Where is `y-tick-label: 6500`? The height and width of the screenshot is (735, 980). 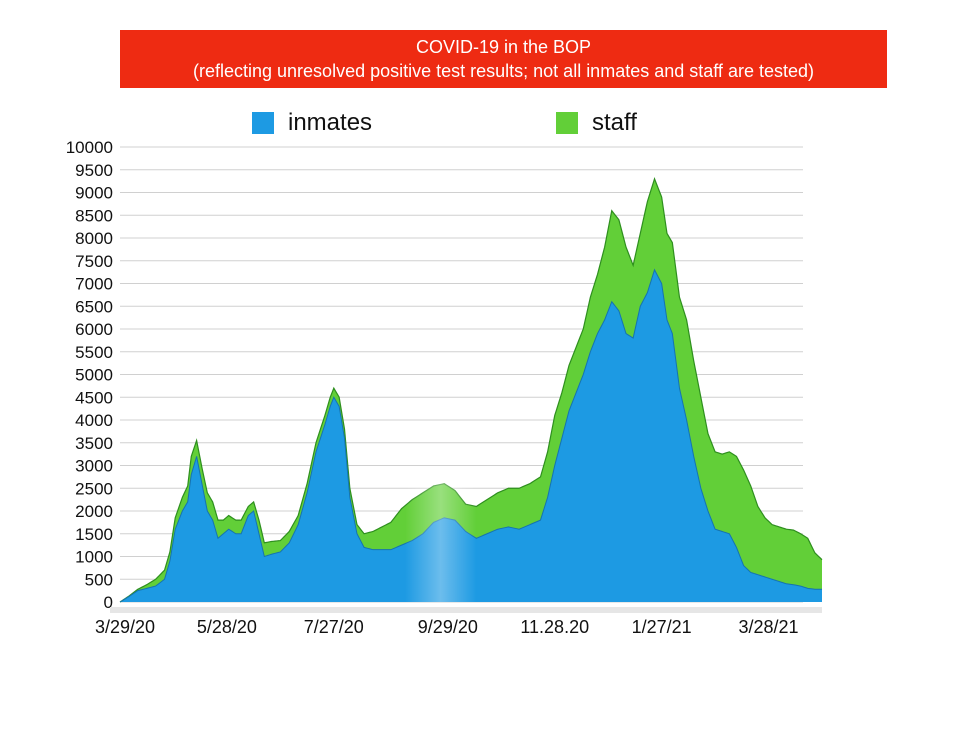 y-tick-label: 6500 is located at coordinates (94, 306).